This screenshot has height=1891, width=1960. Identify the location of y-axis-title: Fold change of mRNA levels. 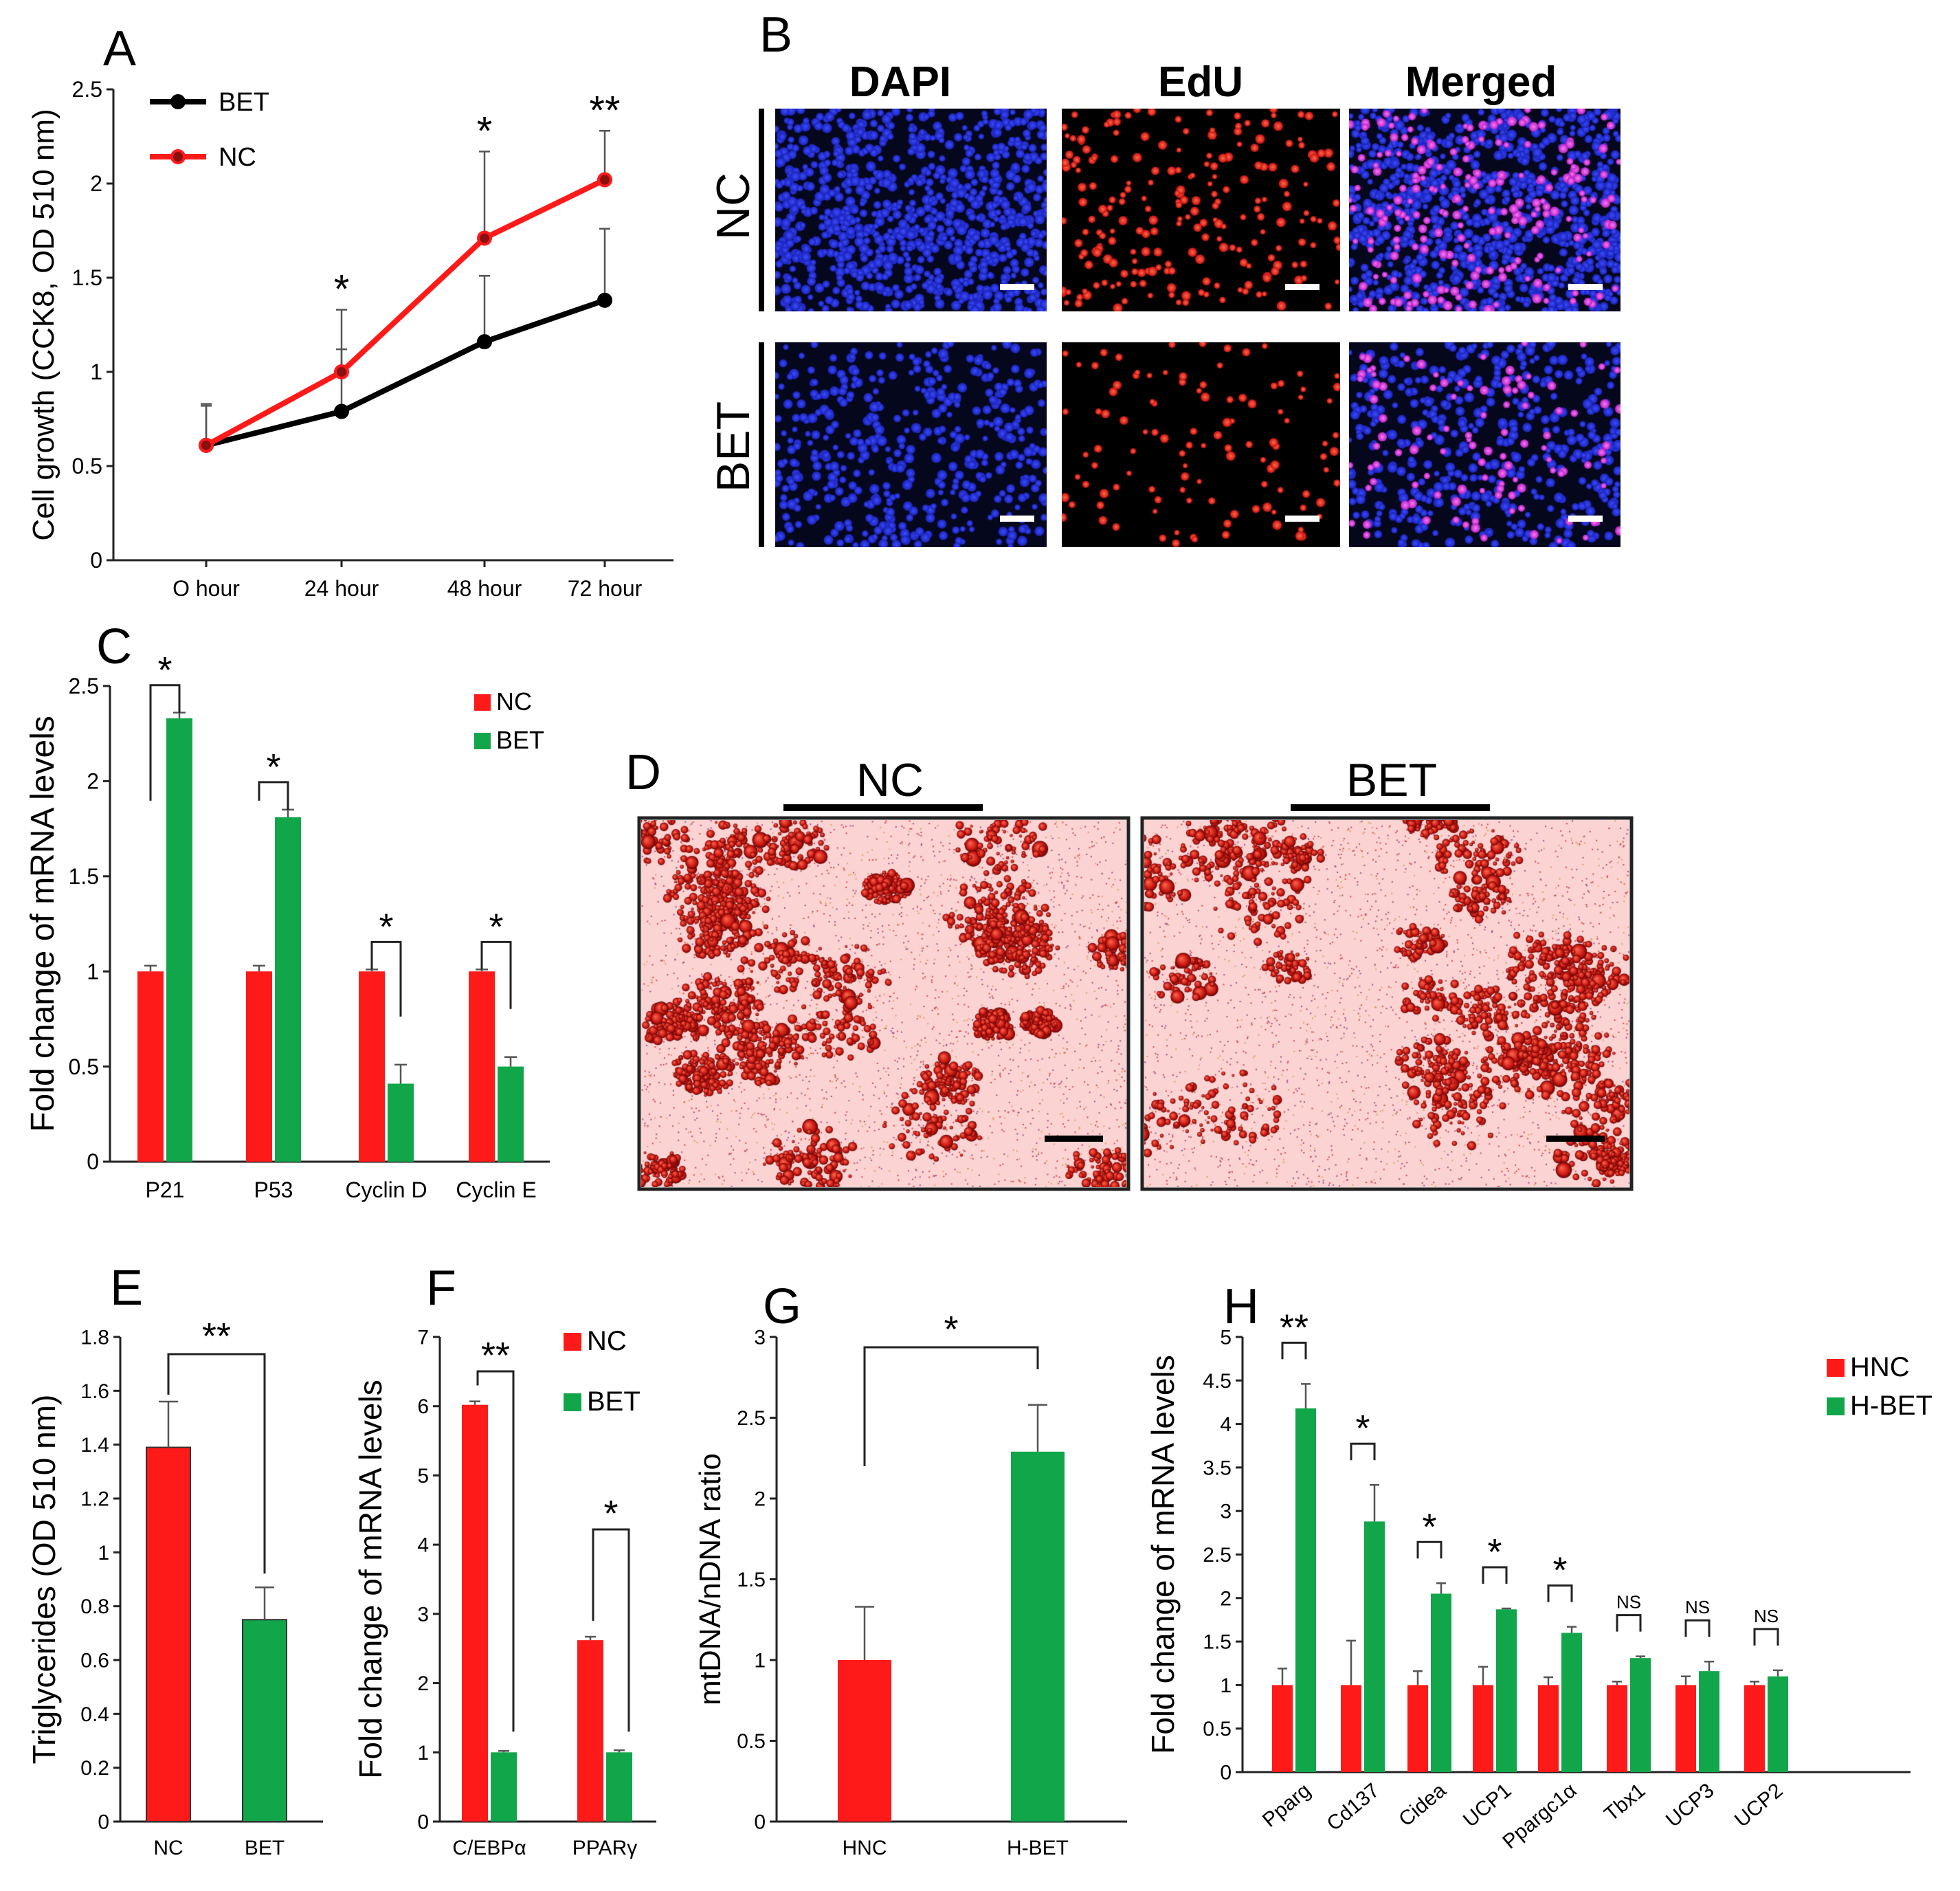
(1163, 1554).